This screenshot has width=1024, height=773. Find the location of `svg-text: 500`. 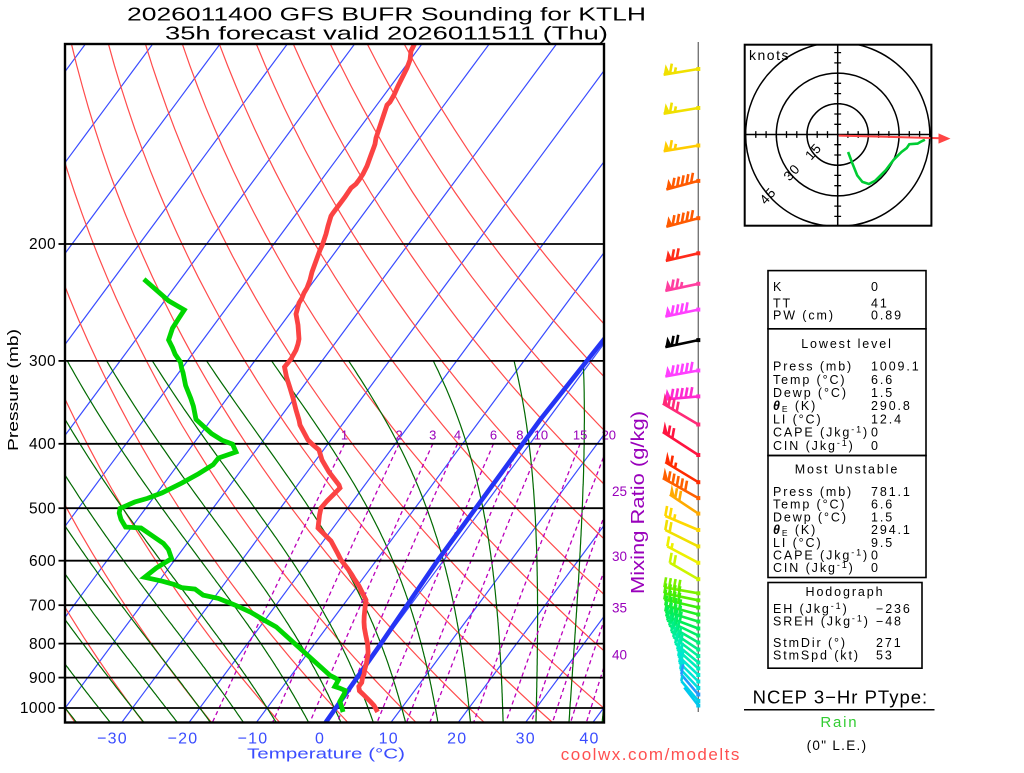

svg-text: 500 is located at coordinates (42, 508).